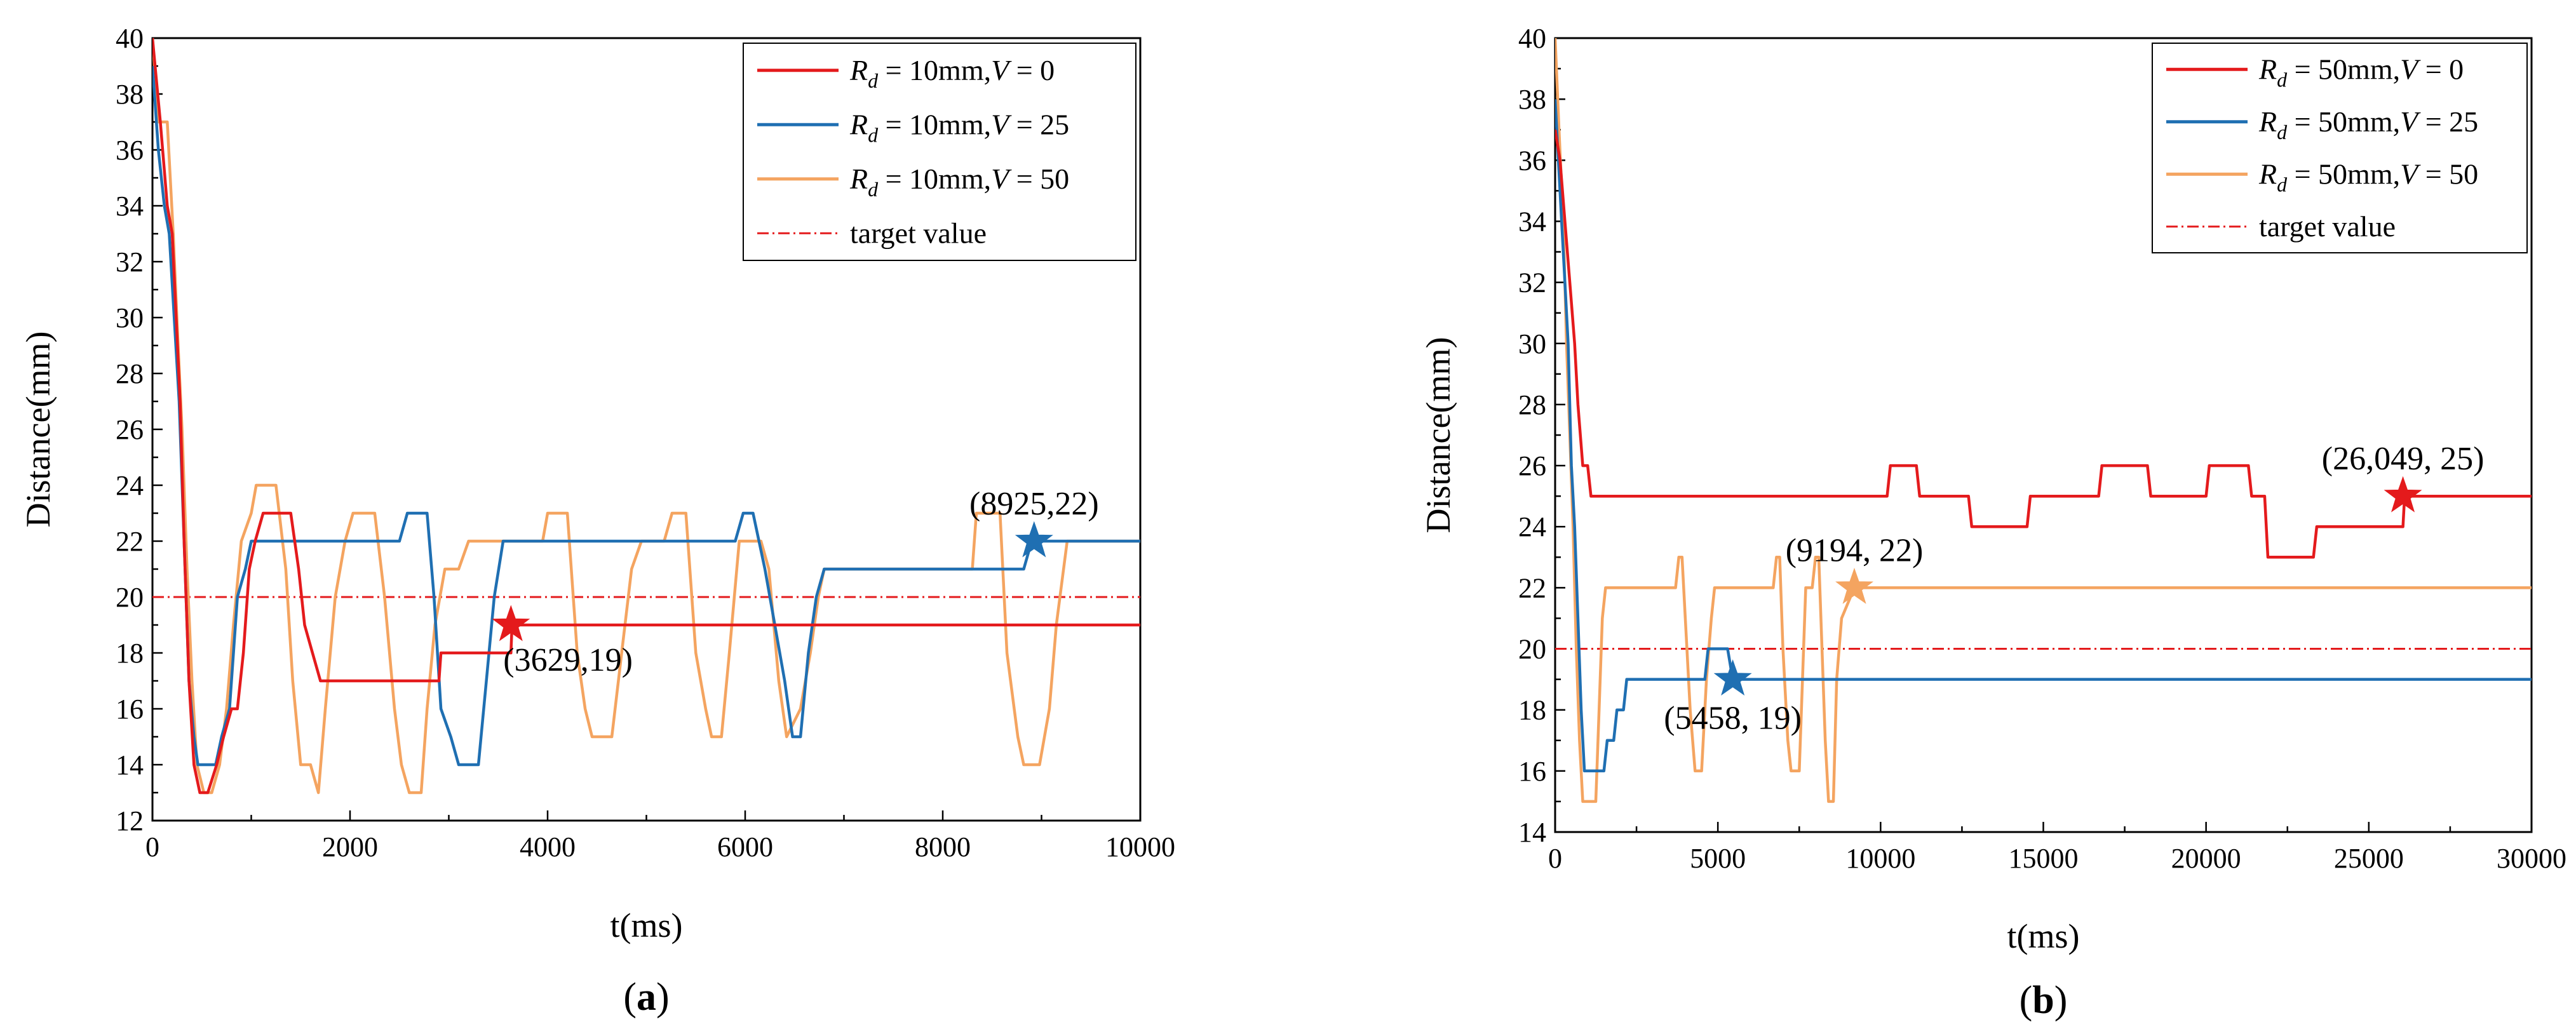 The height and width of the screenshot is (1034, 2576). I want to click on panel-label-letter: a, so click(646, 997).